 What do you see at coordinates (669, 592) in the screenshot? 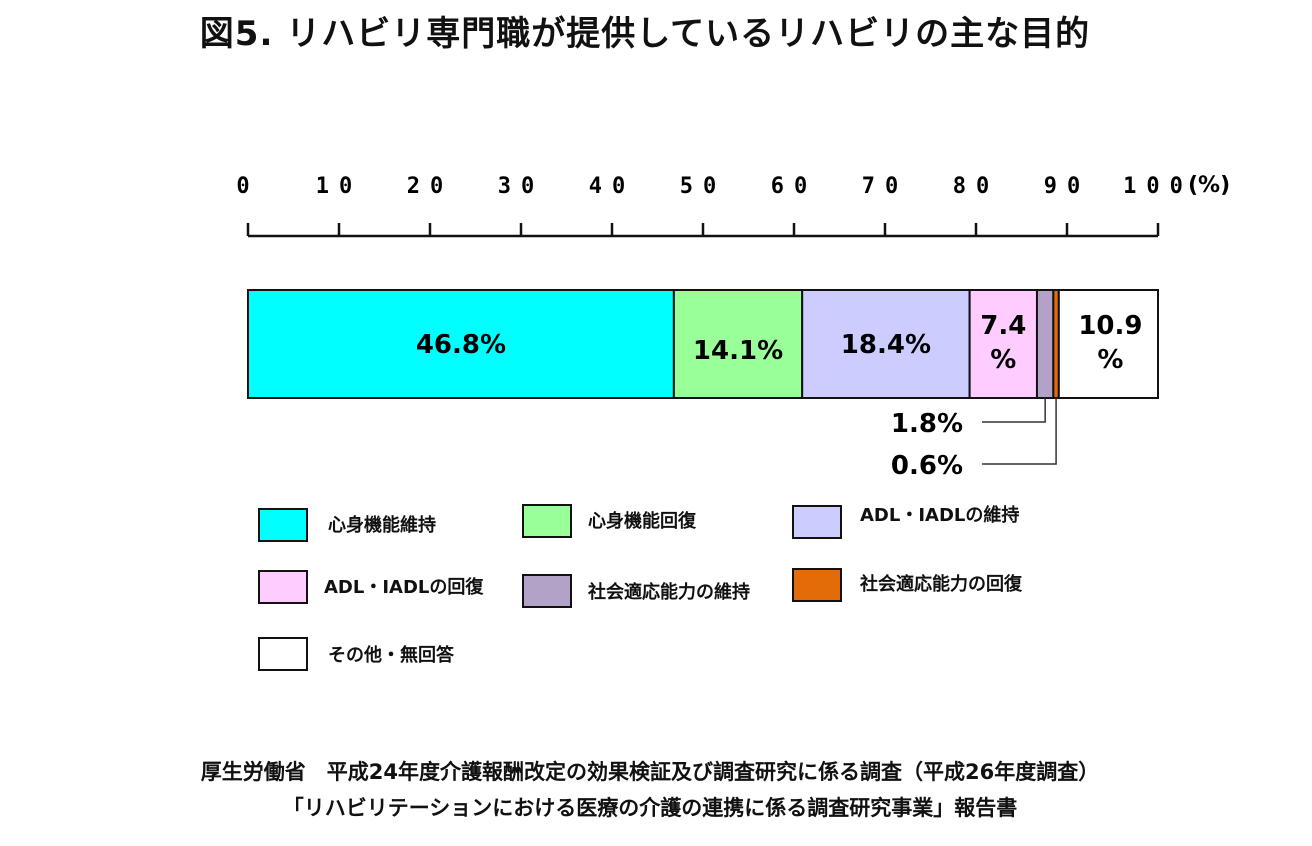
I see `legend-label: 社会適応能力の維持` at bounding box center [669, 592].